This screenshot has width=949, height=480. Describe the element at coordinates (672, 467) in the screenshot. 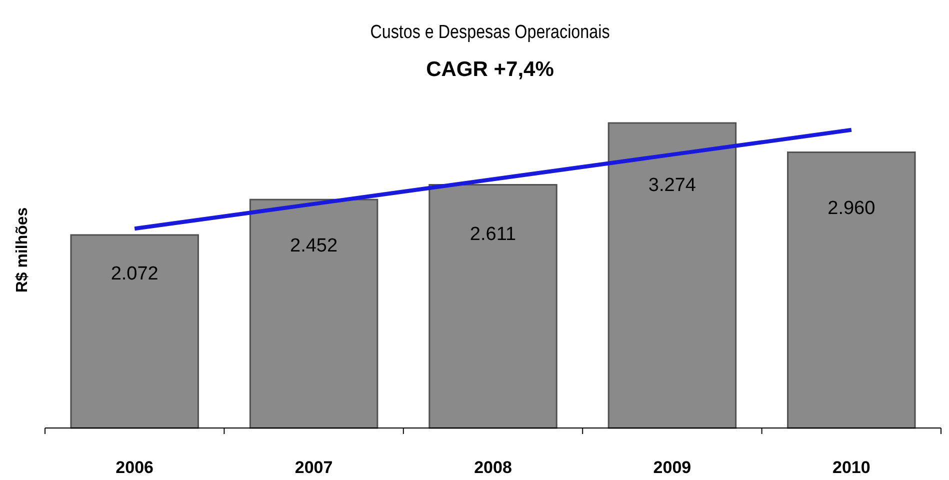

I see `x-tick-label: 2009` at that location.